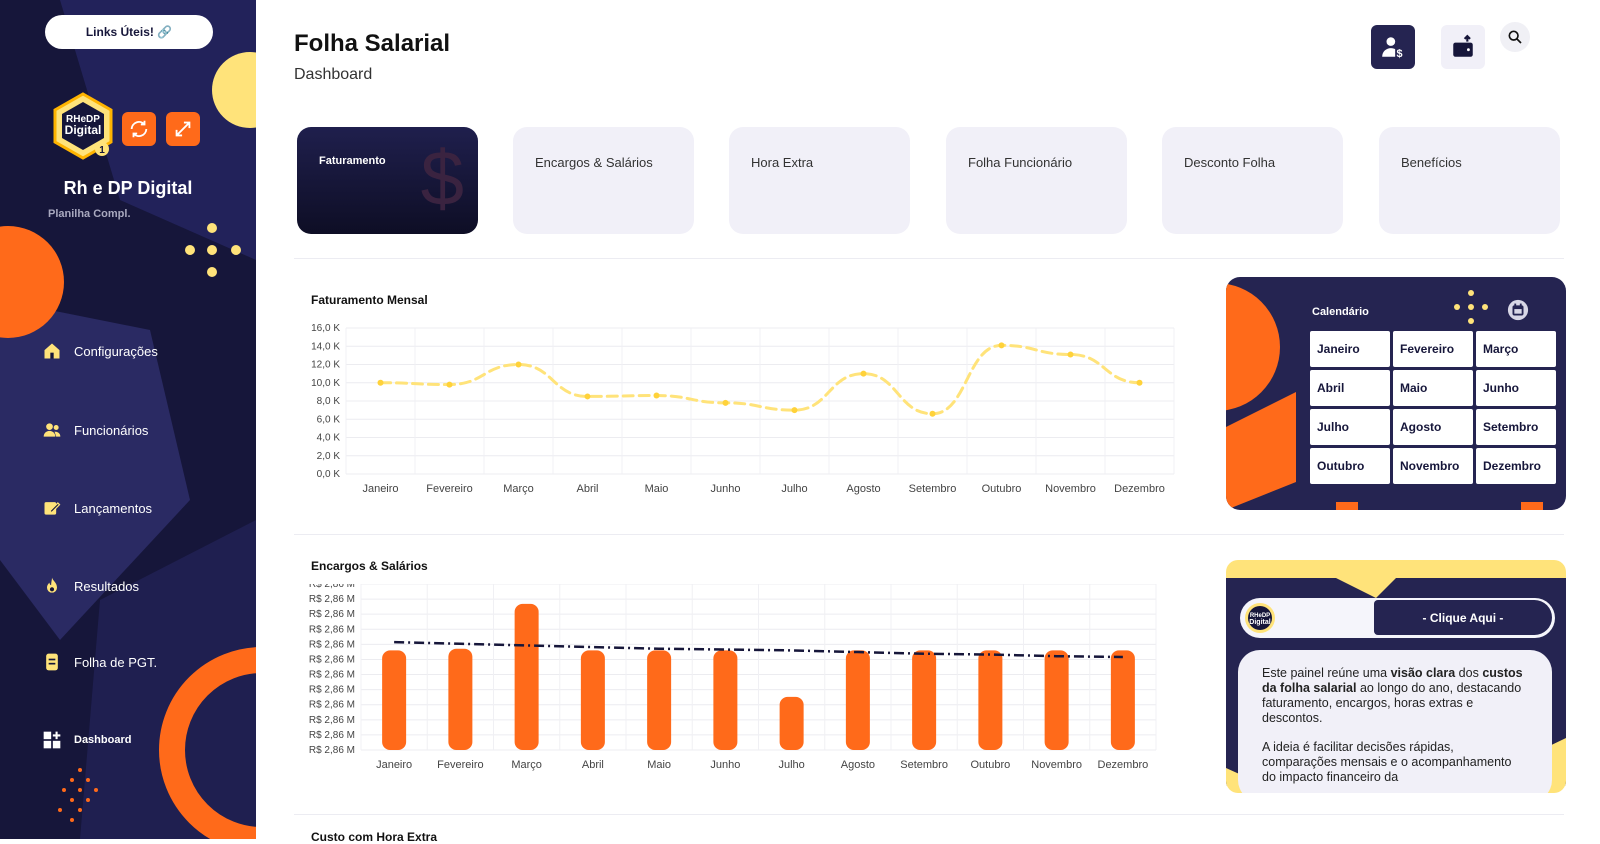 This screenshot has height=844, width=1600. I want to click on refresh-button, so click(139, 129).